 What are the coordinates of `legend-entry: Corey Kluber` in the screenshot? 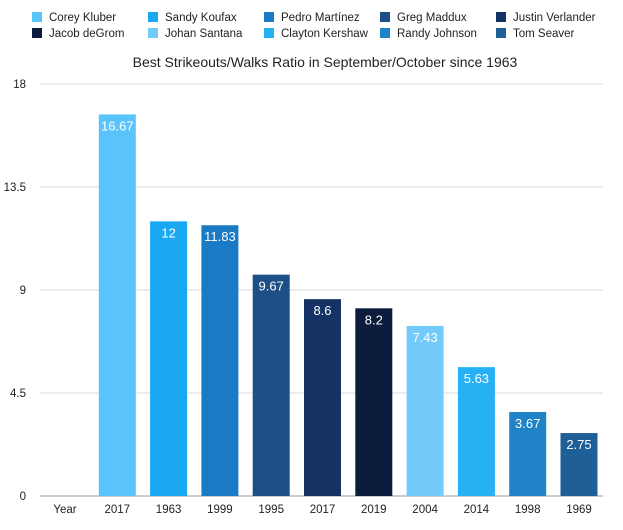 It's located at (82, 18).